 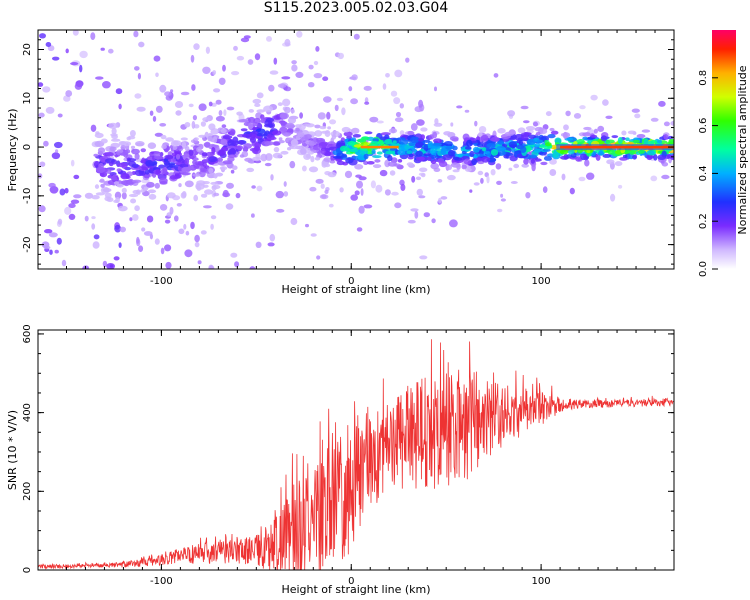 What do you see at coordinates (351, 581) in the screenshot?
I see `x-tick-label: 0` at bounding box center [351, 581].